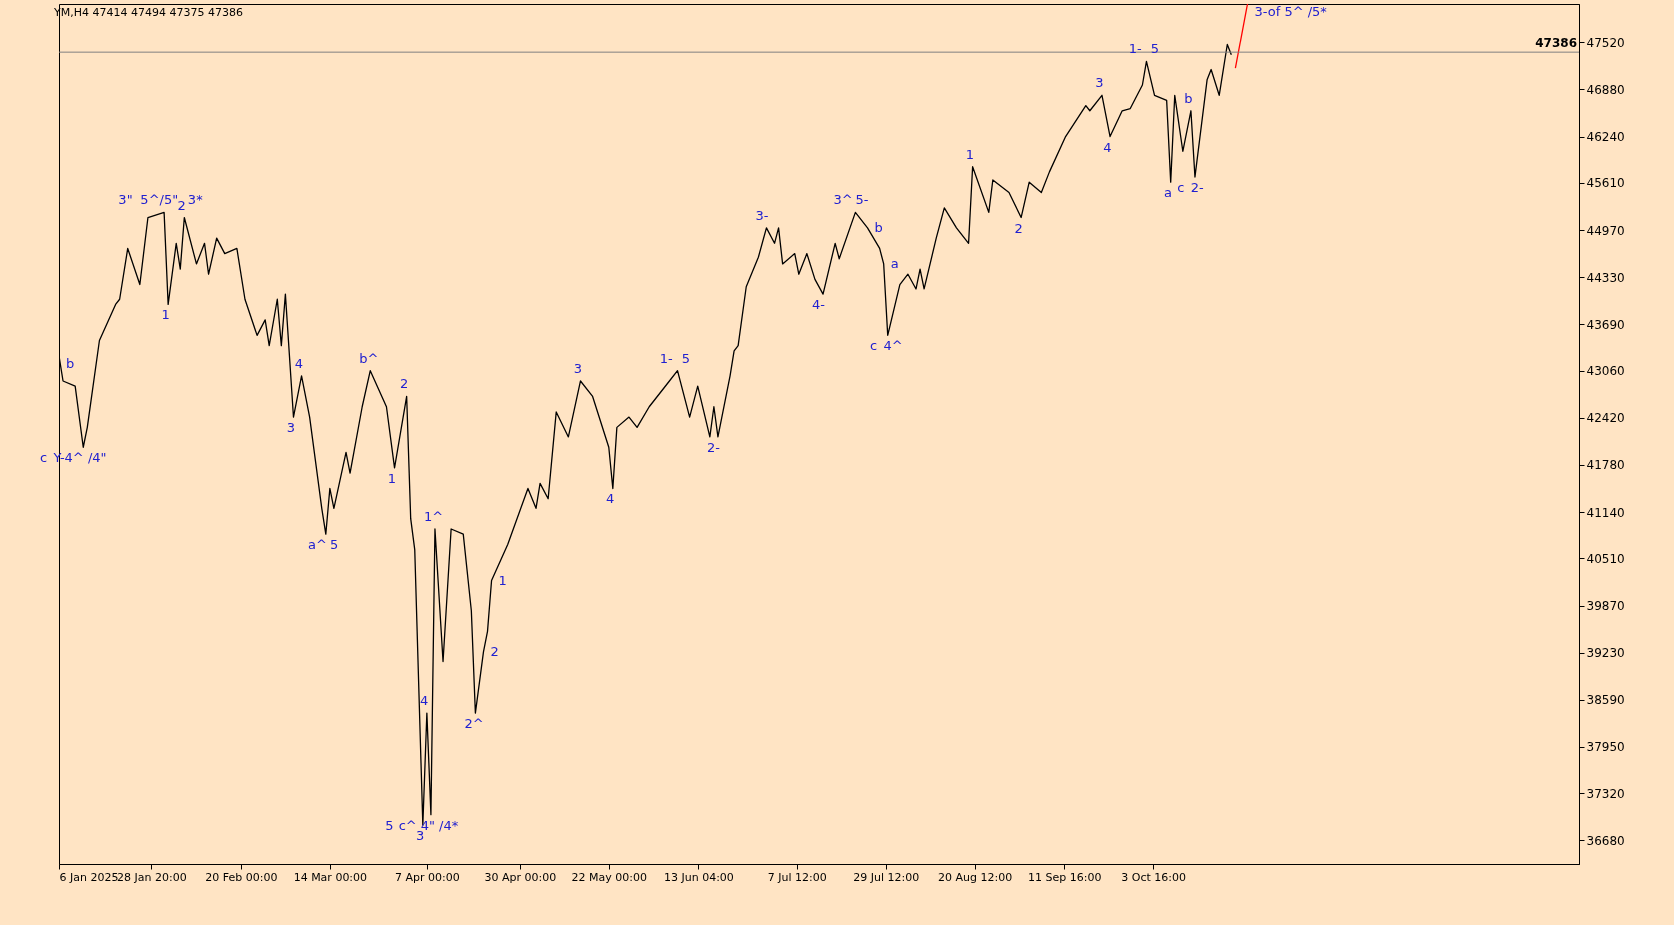  What do you see at coordinates (1065, 877) in the screenshot?
I see `x-tick-label: 11 Sep 16:00` at bounding box center [1065, 877].